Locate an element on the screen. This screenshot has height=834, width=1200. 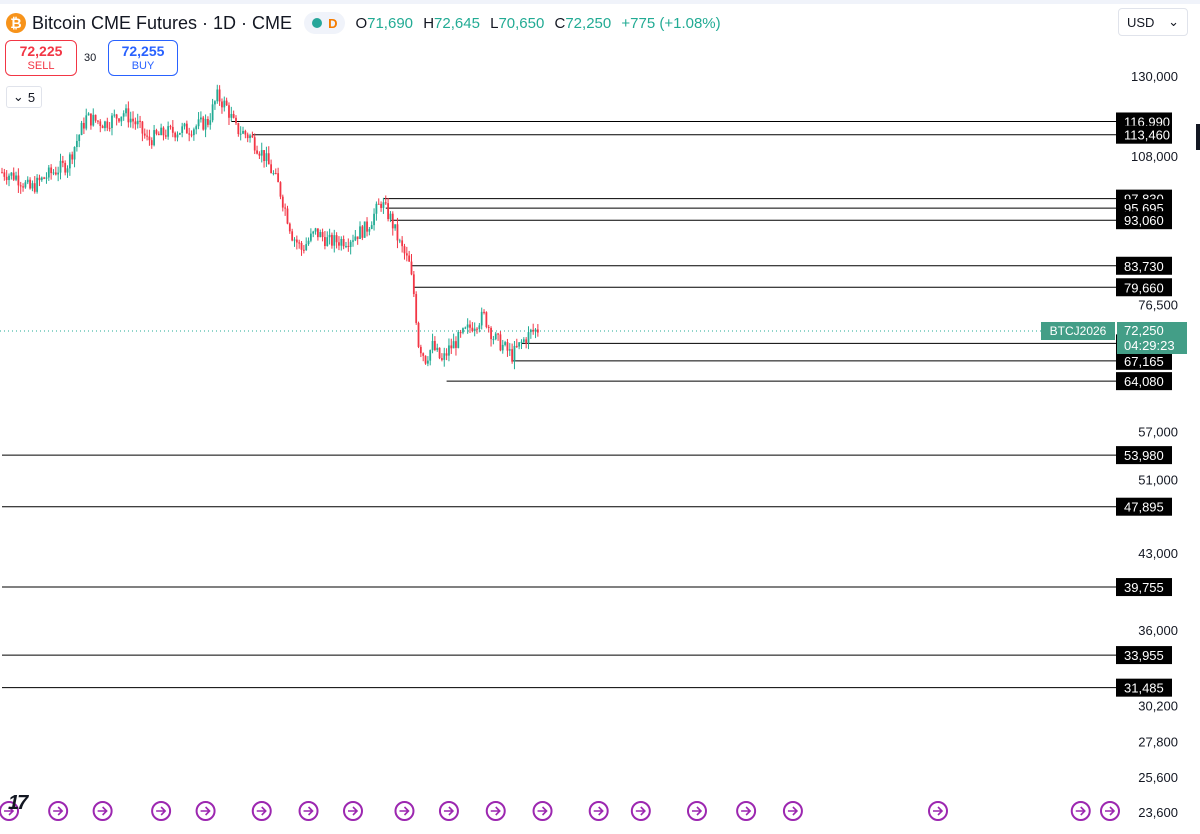
sell-button: 72,225 SELL is located at coordinates (41, 58).